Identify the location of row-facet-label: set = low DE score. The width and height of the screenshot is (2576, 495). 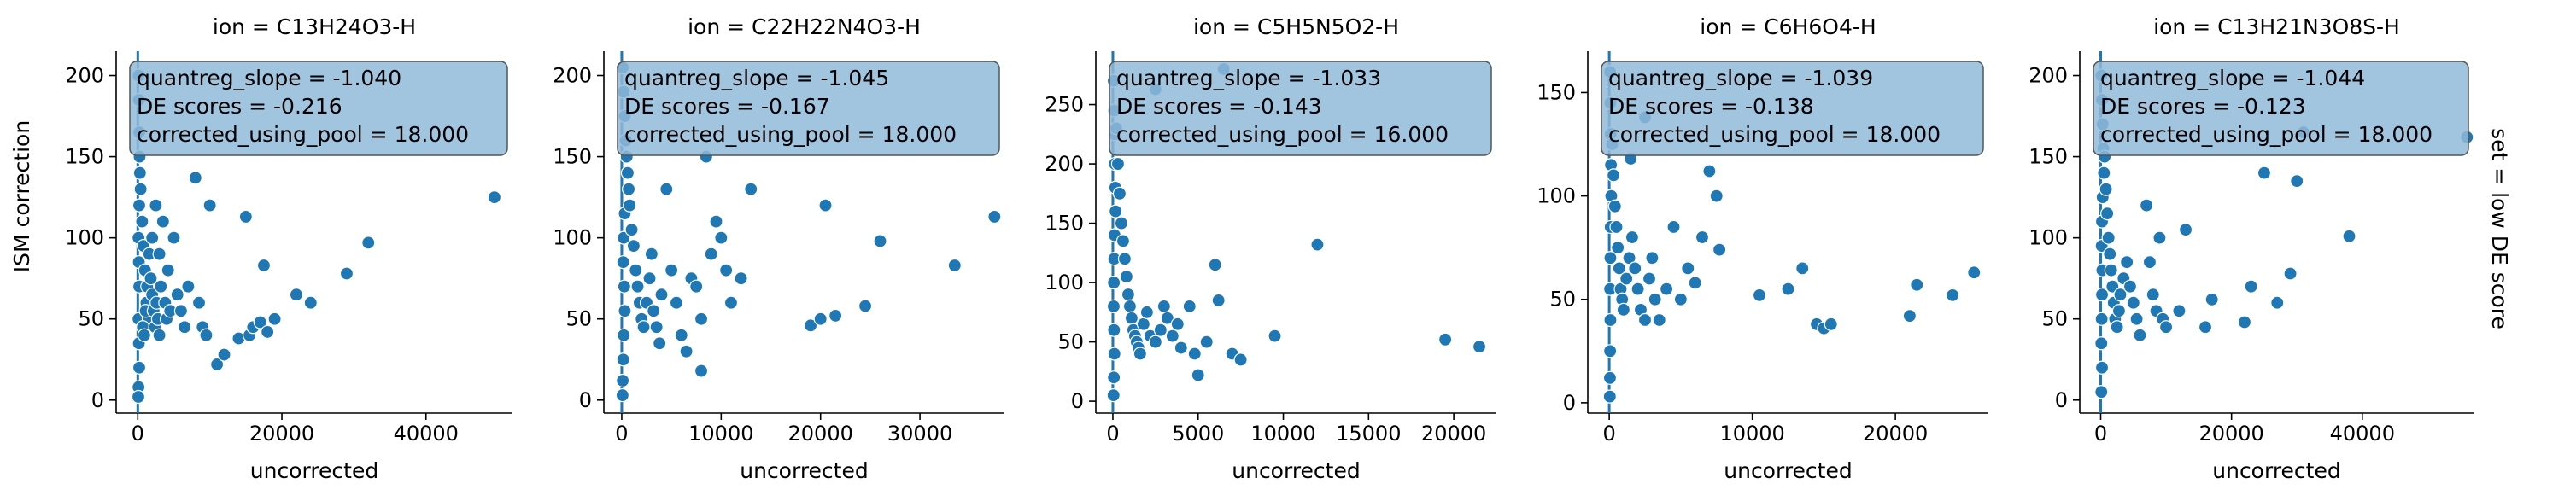
(2499, 228).